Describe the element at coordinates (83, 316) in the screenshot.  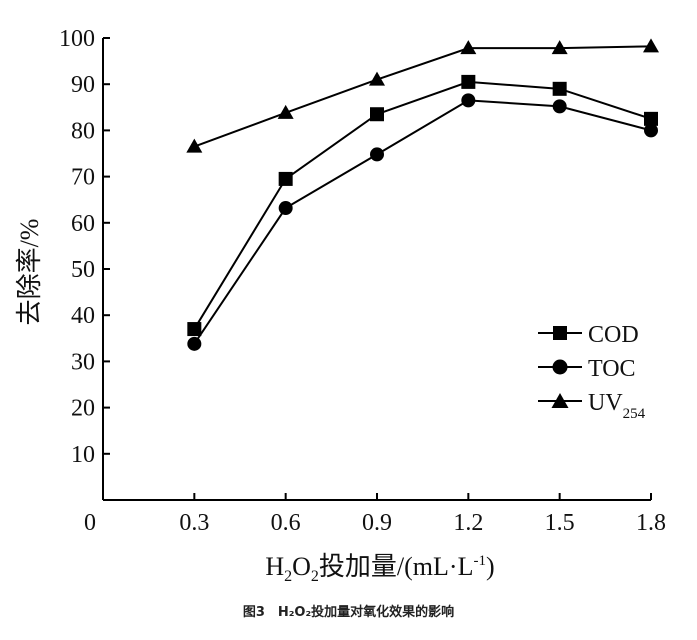
I see `y-tick-label: 40` at that location.